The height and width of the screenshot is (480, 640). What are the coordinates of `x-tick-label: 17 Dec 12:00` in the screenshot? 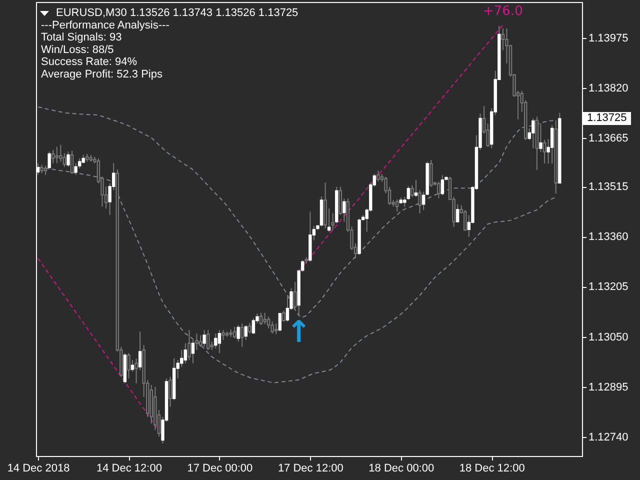 It's located at (311, 468).